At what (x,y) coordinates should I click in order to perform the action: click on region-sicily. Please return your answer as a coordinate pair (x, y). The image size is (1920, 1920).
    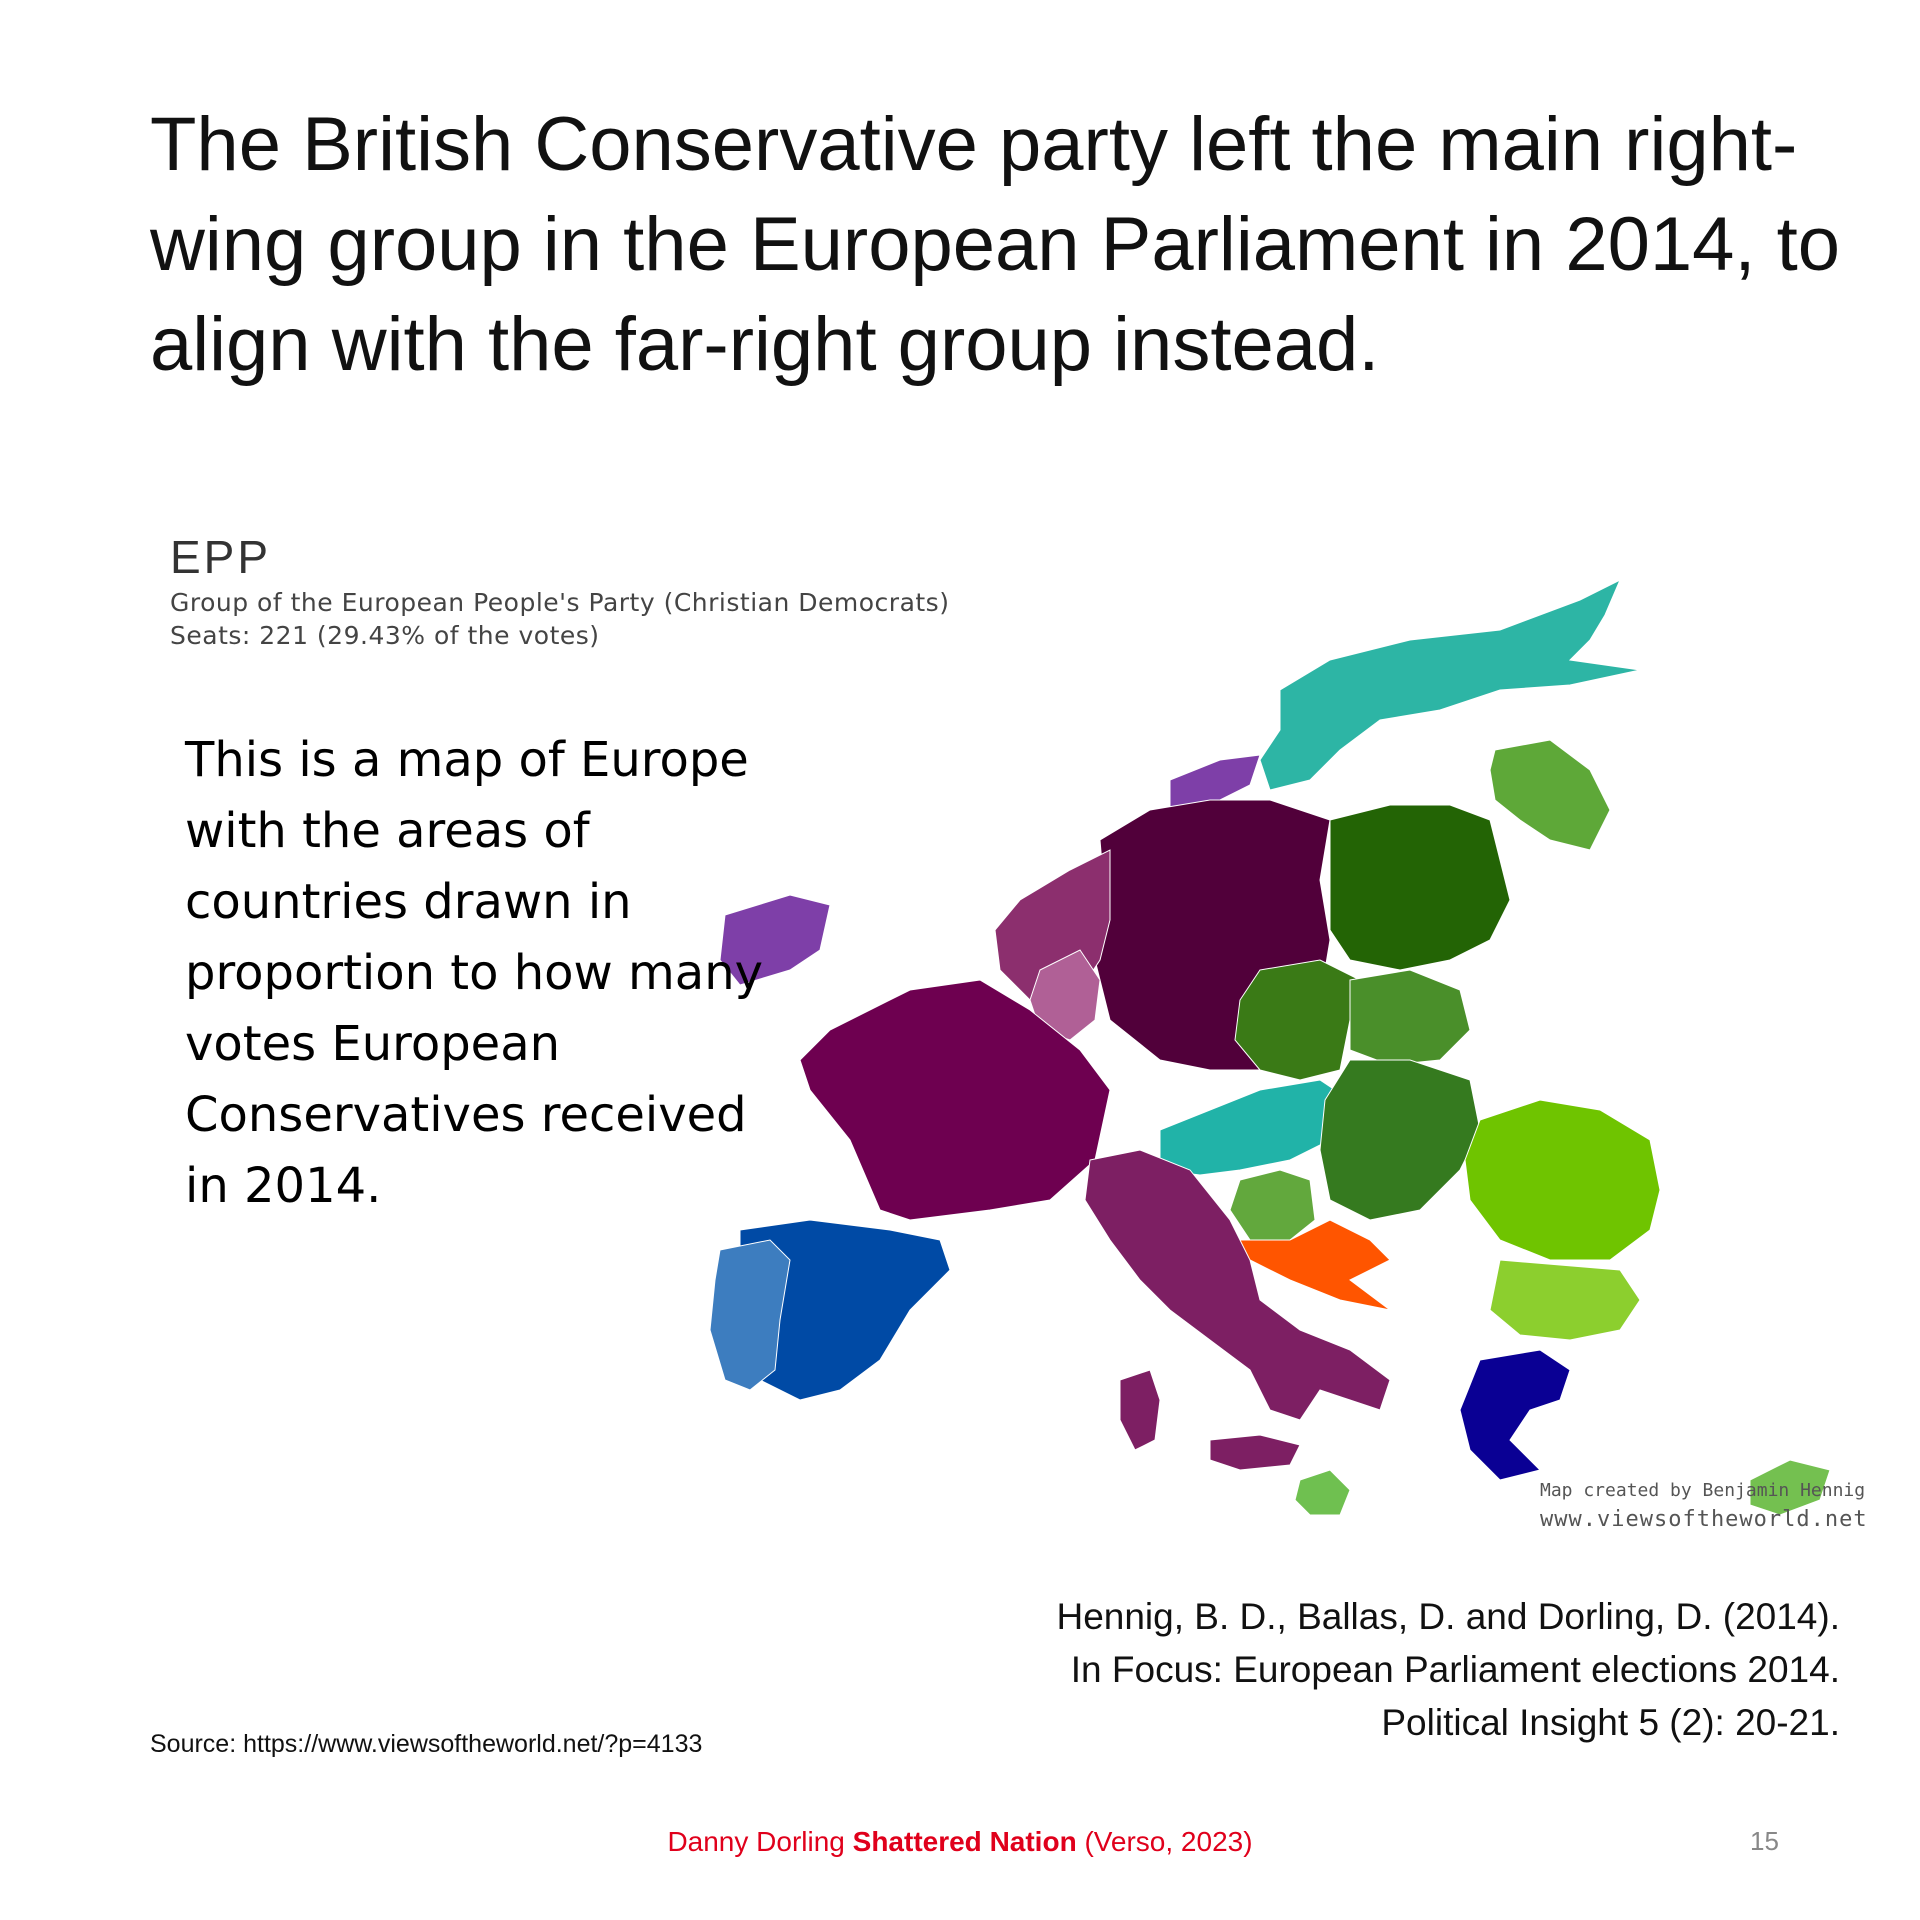
    Looking at the image, I should click on (1255, 1452).